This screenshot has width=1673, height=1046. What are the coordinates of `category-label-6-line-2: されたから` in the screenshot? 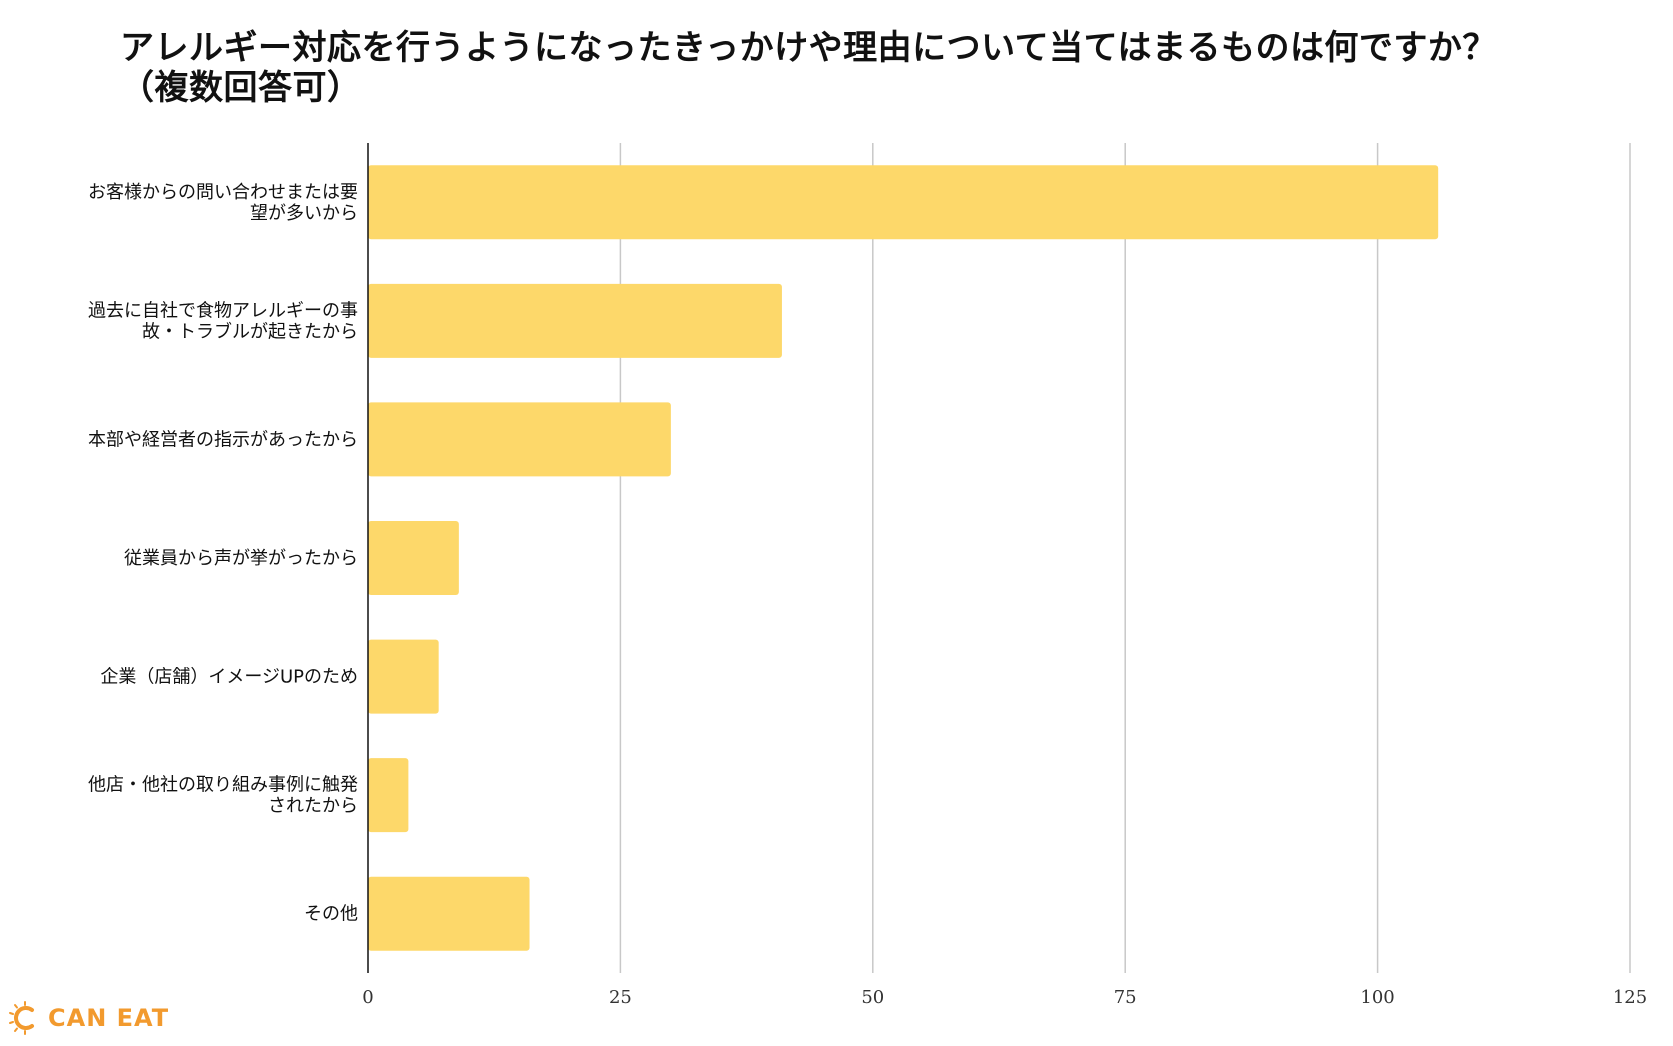 It's located at (313, 806).